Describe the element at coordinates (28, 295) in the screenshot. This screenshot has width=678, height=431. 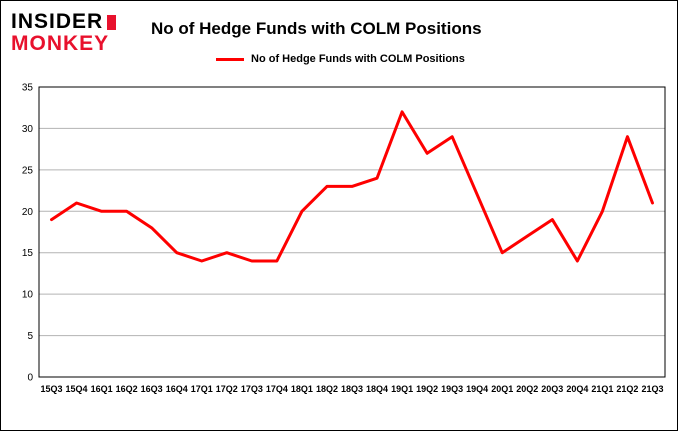
I see `y-tick-label: 10` at that location.